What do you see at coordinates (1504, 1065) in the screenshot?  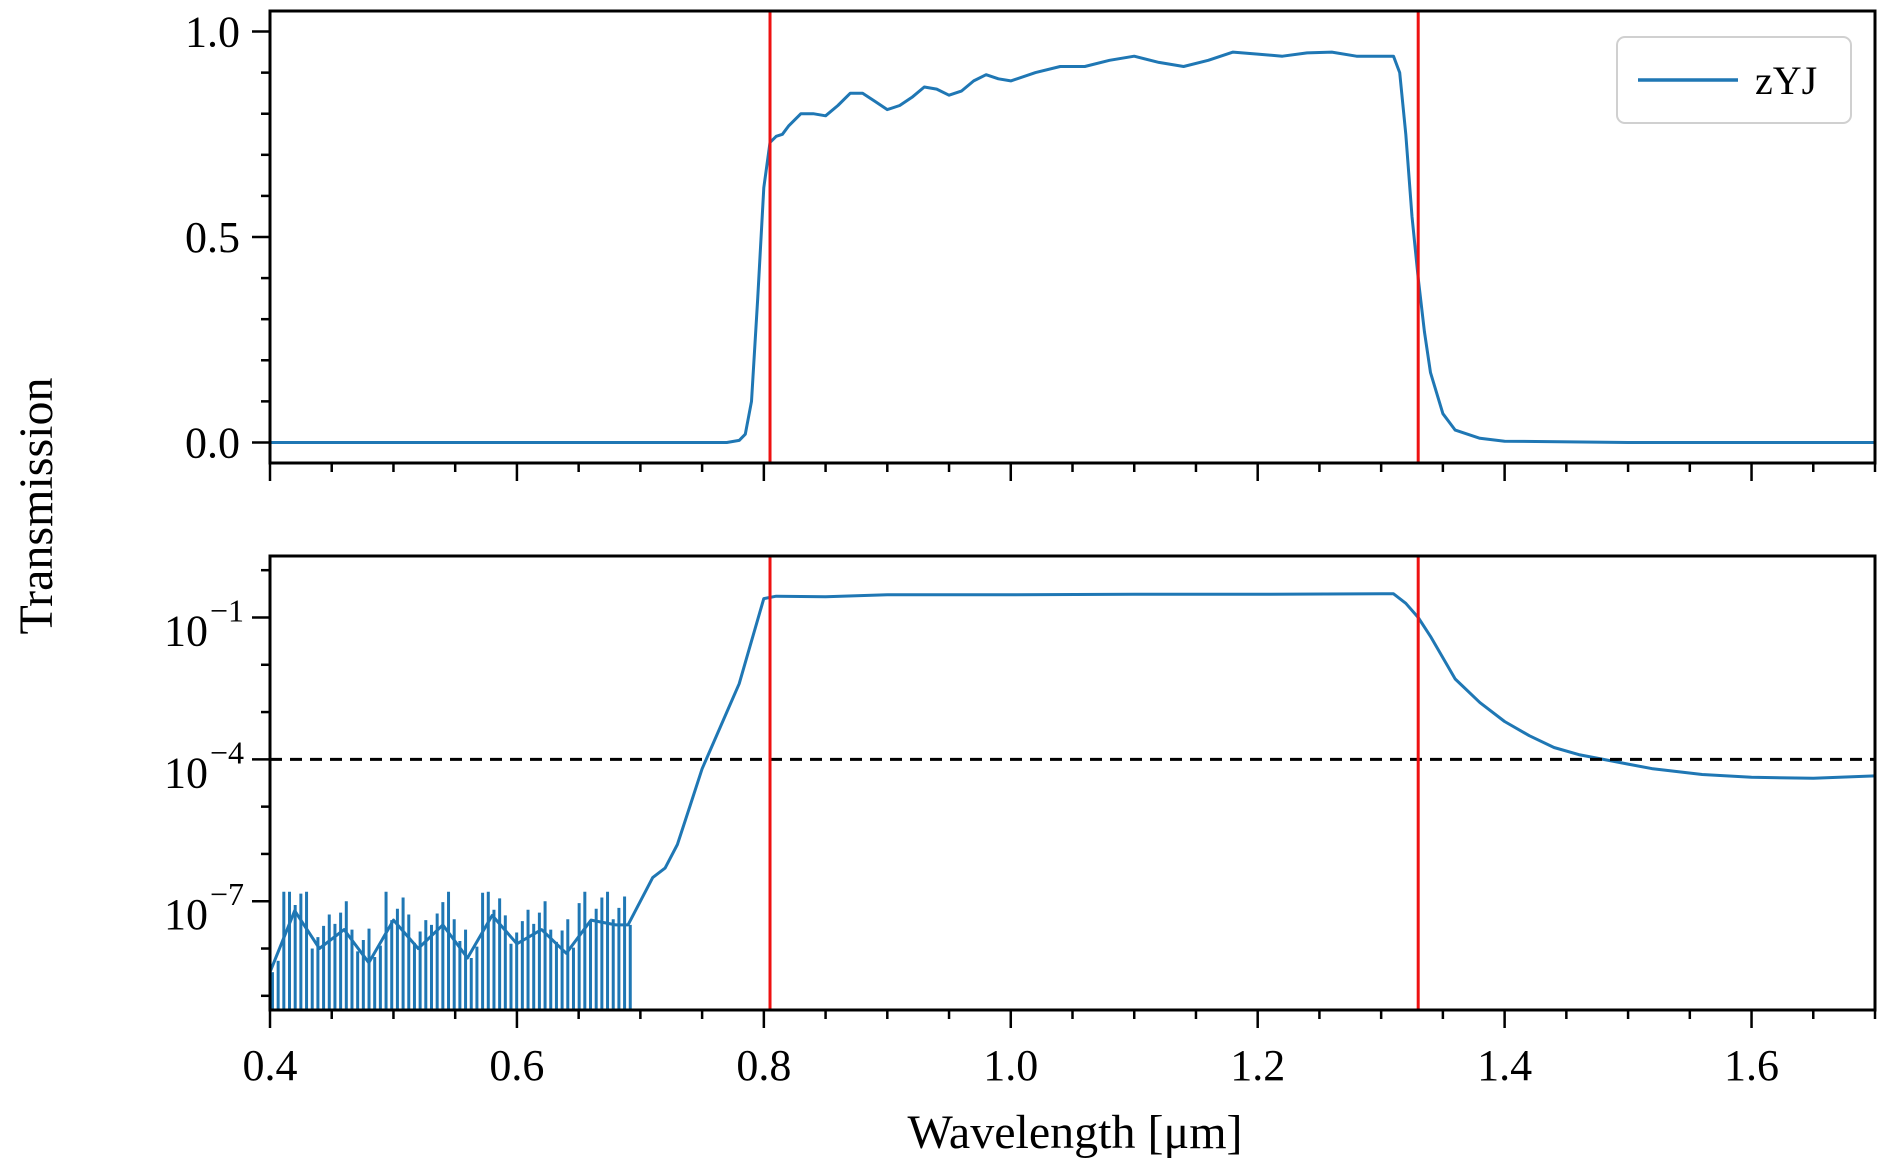 I see `x-tick-label: 1.4` at bounding box center [1504, 1065].